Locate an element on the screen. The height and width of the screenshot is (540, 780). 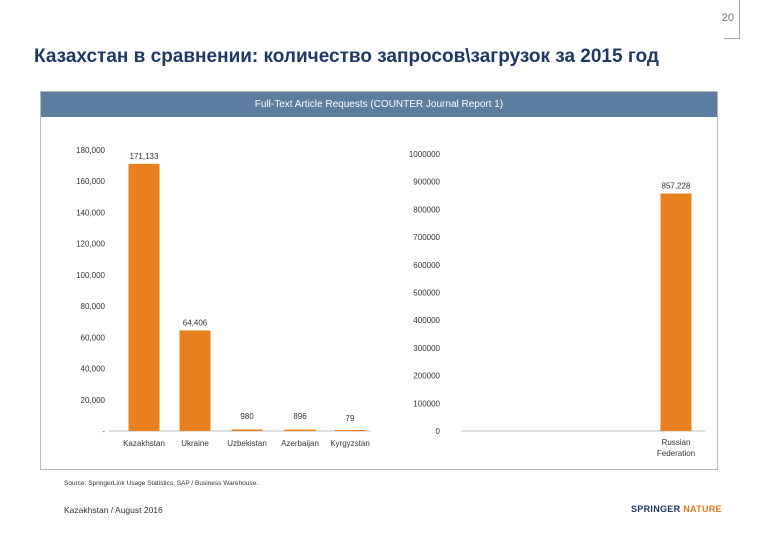
data-label: 980 is located at coordinates (247, 416).